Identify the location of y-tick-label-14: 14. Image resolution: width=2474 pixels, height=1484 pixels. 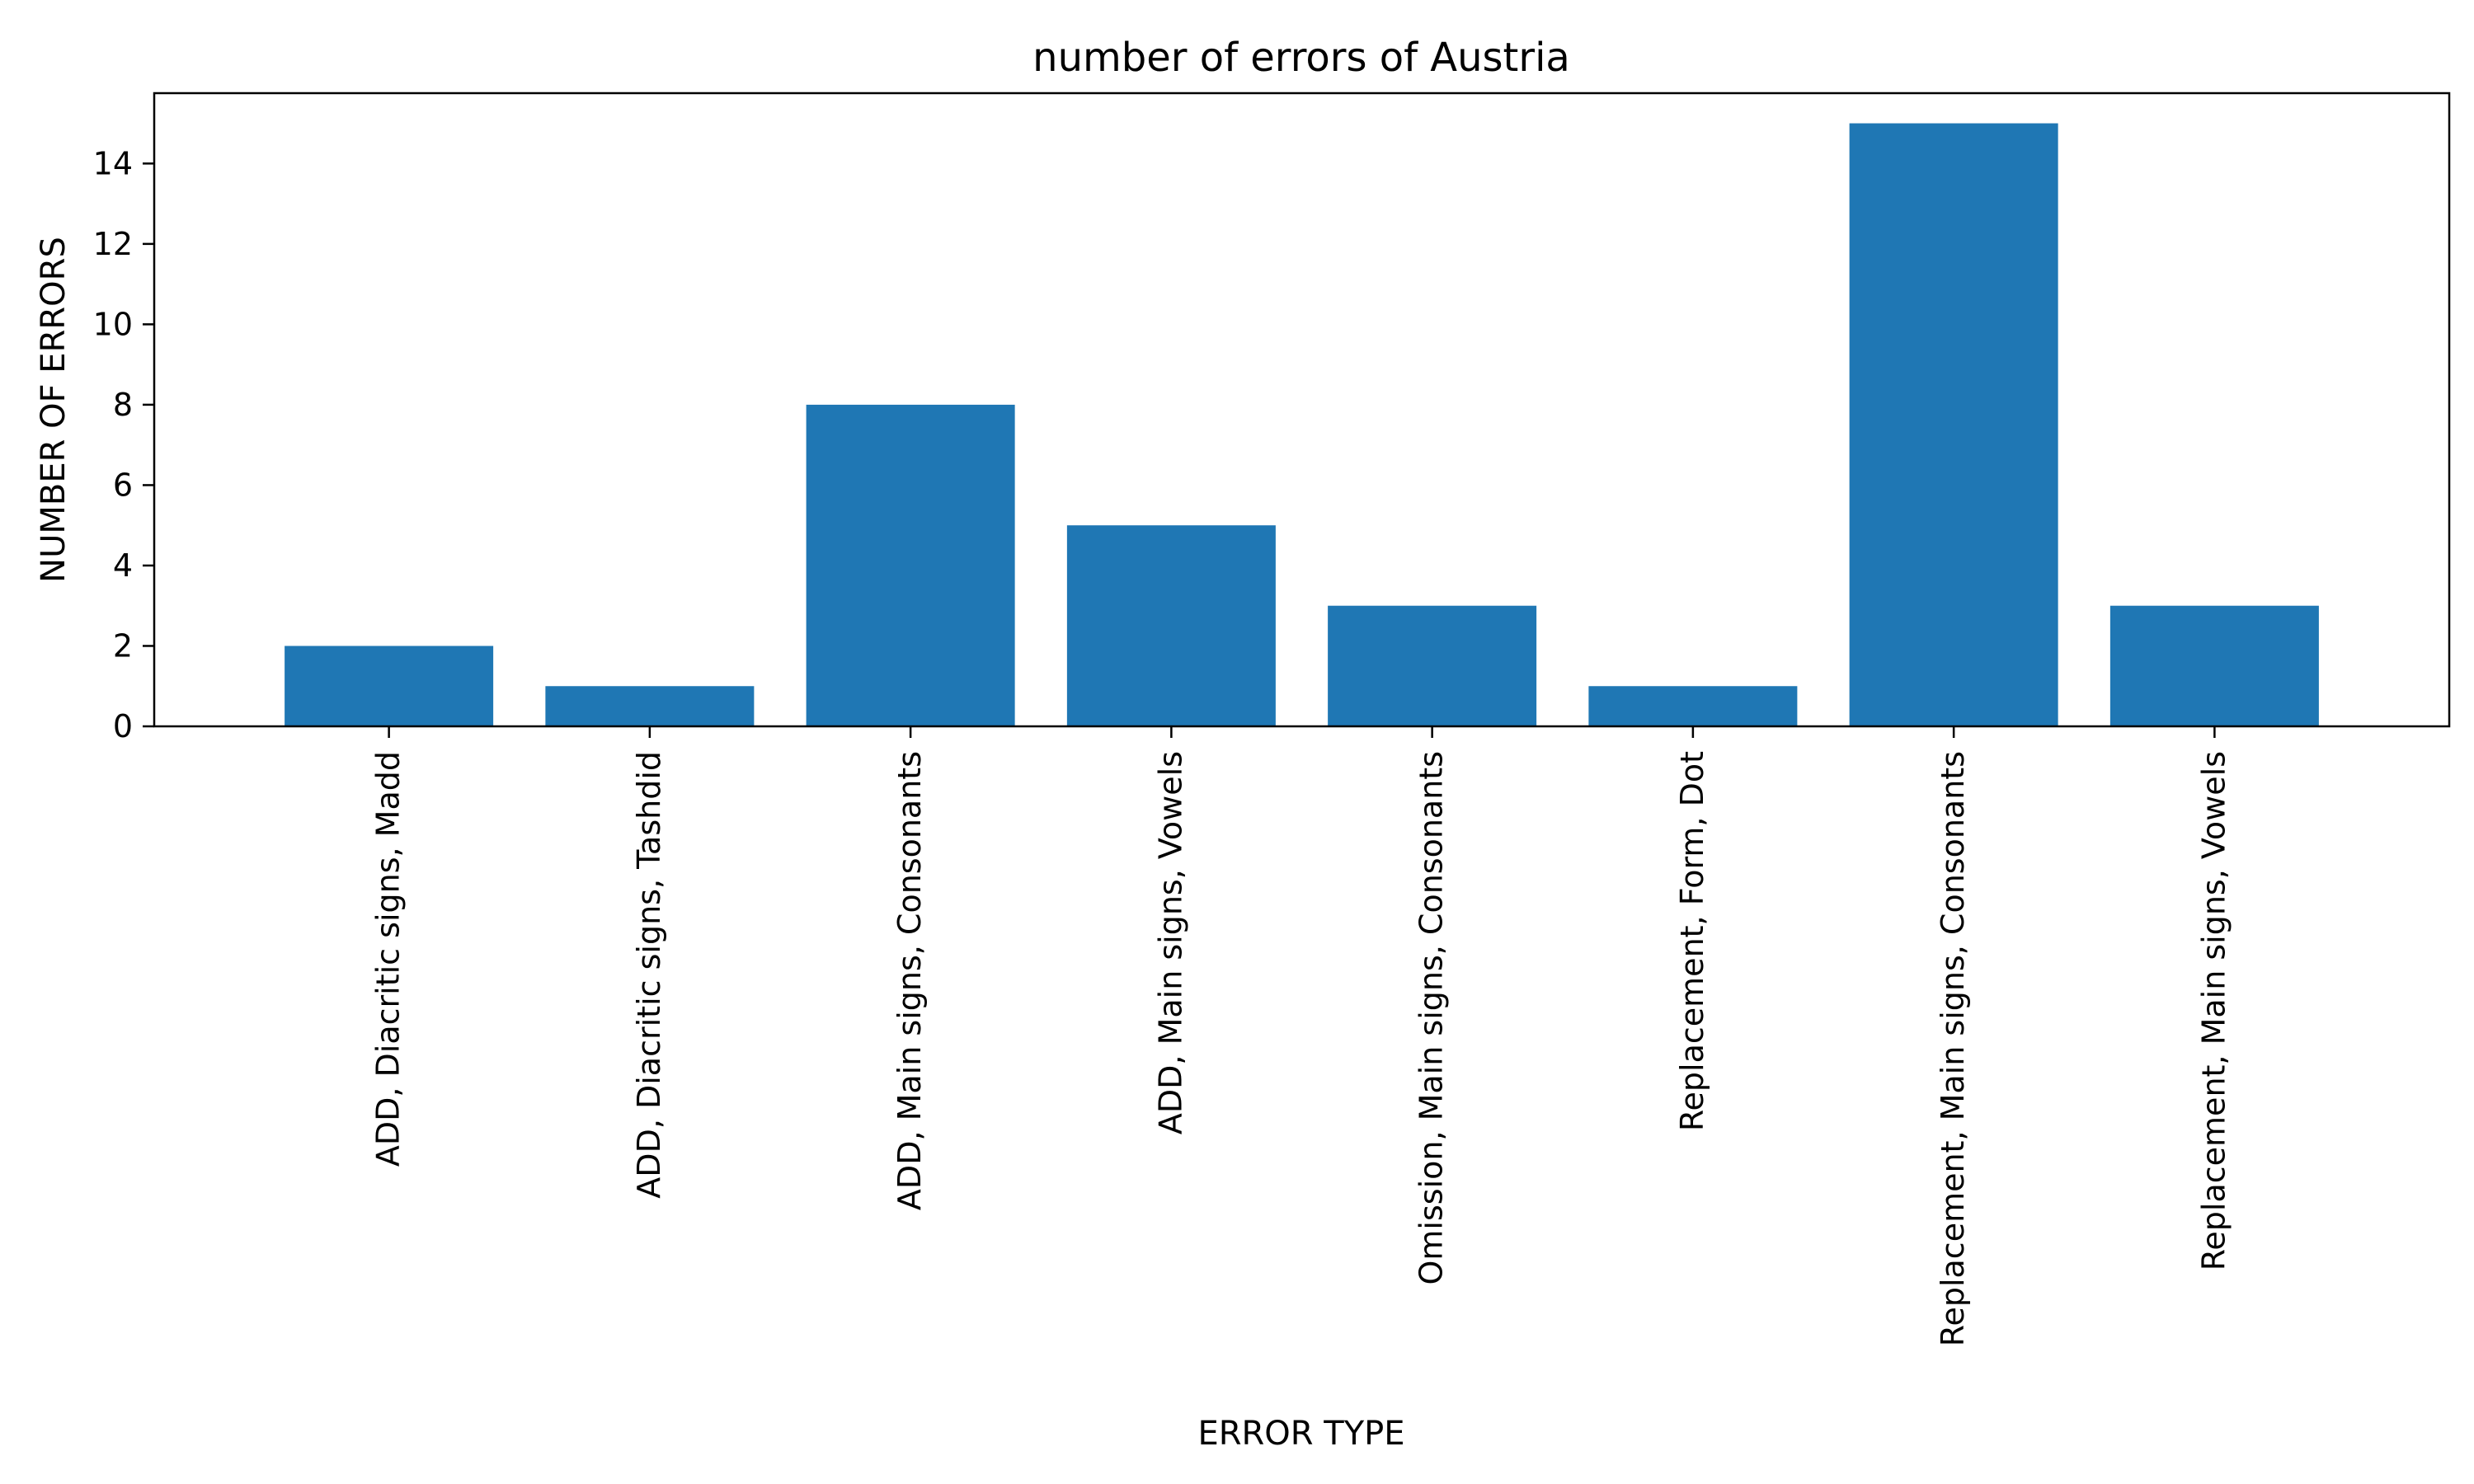
(113, 163).